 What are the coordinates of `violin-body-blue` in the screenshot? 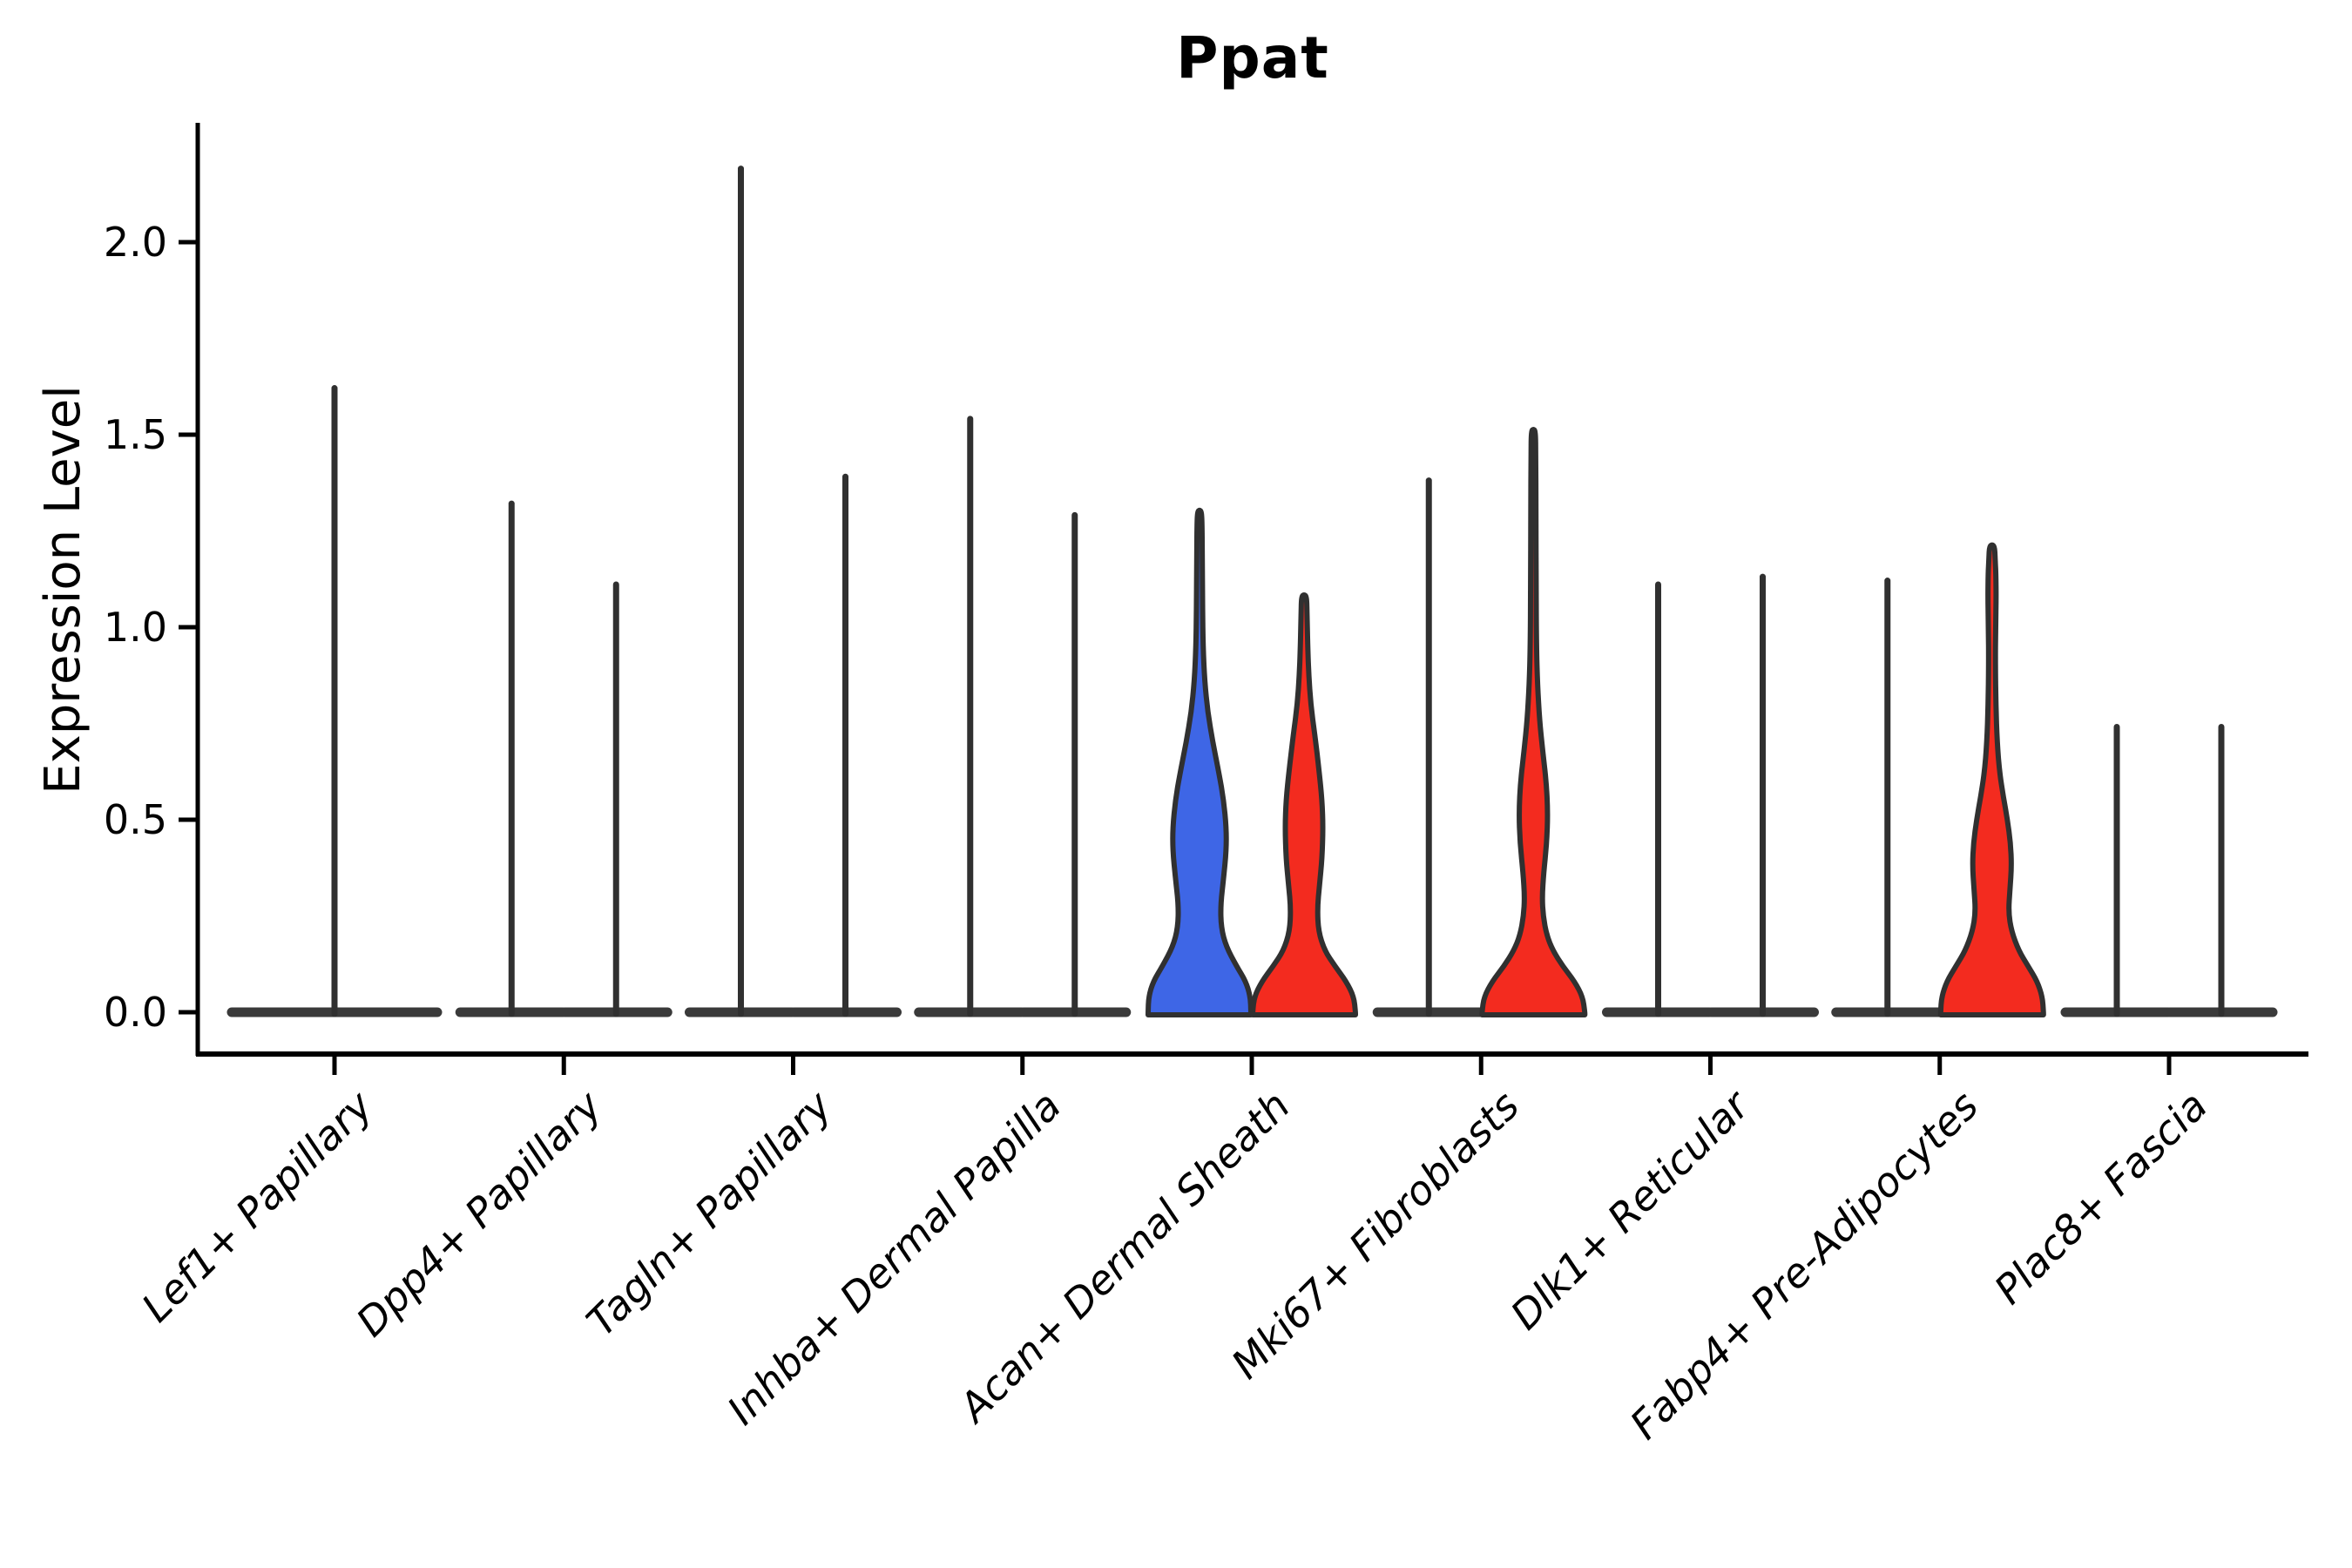 It's located at (1200, 762).